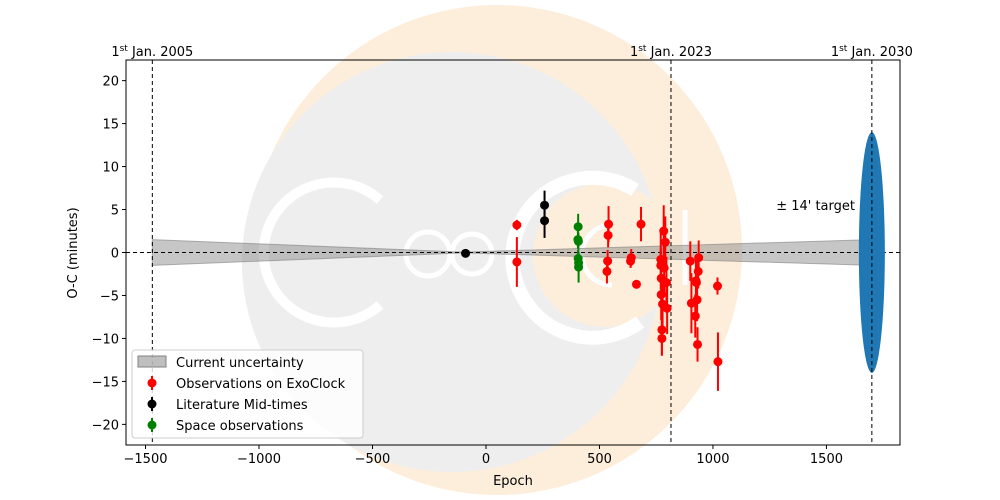 The height and width of the screenshot is (500, 1000). I want to click on y-tick-label: 0, so click(115, 254).